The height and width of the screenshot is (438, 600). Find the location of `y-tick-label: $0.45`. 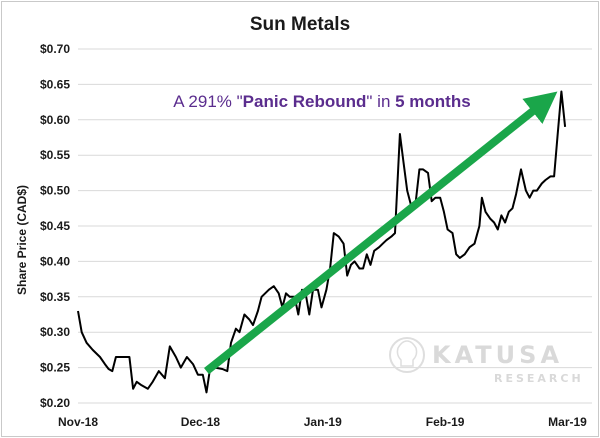

y-tick-label: $0.45 is located at coordinates (55, 226).